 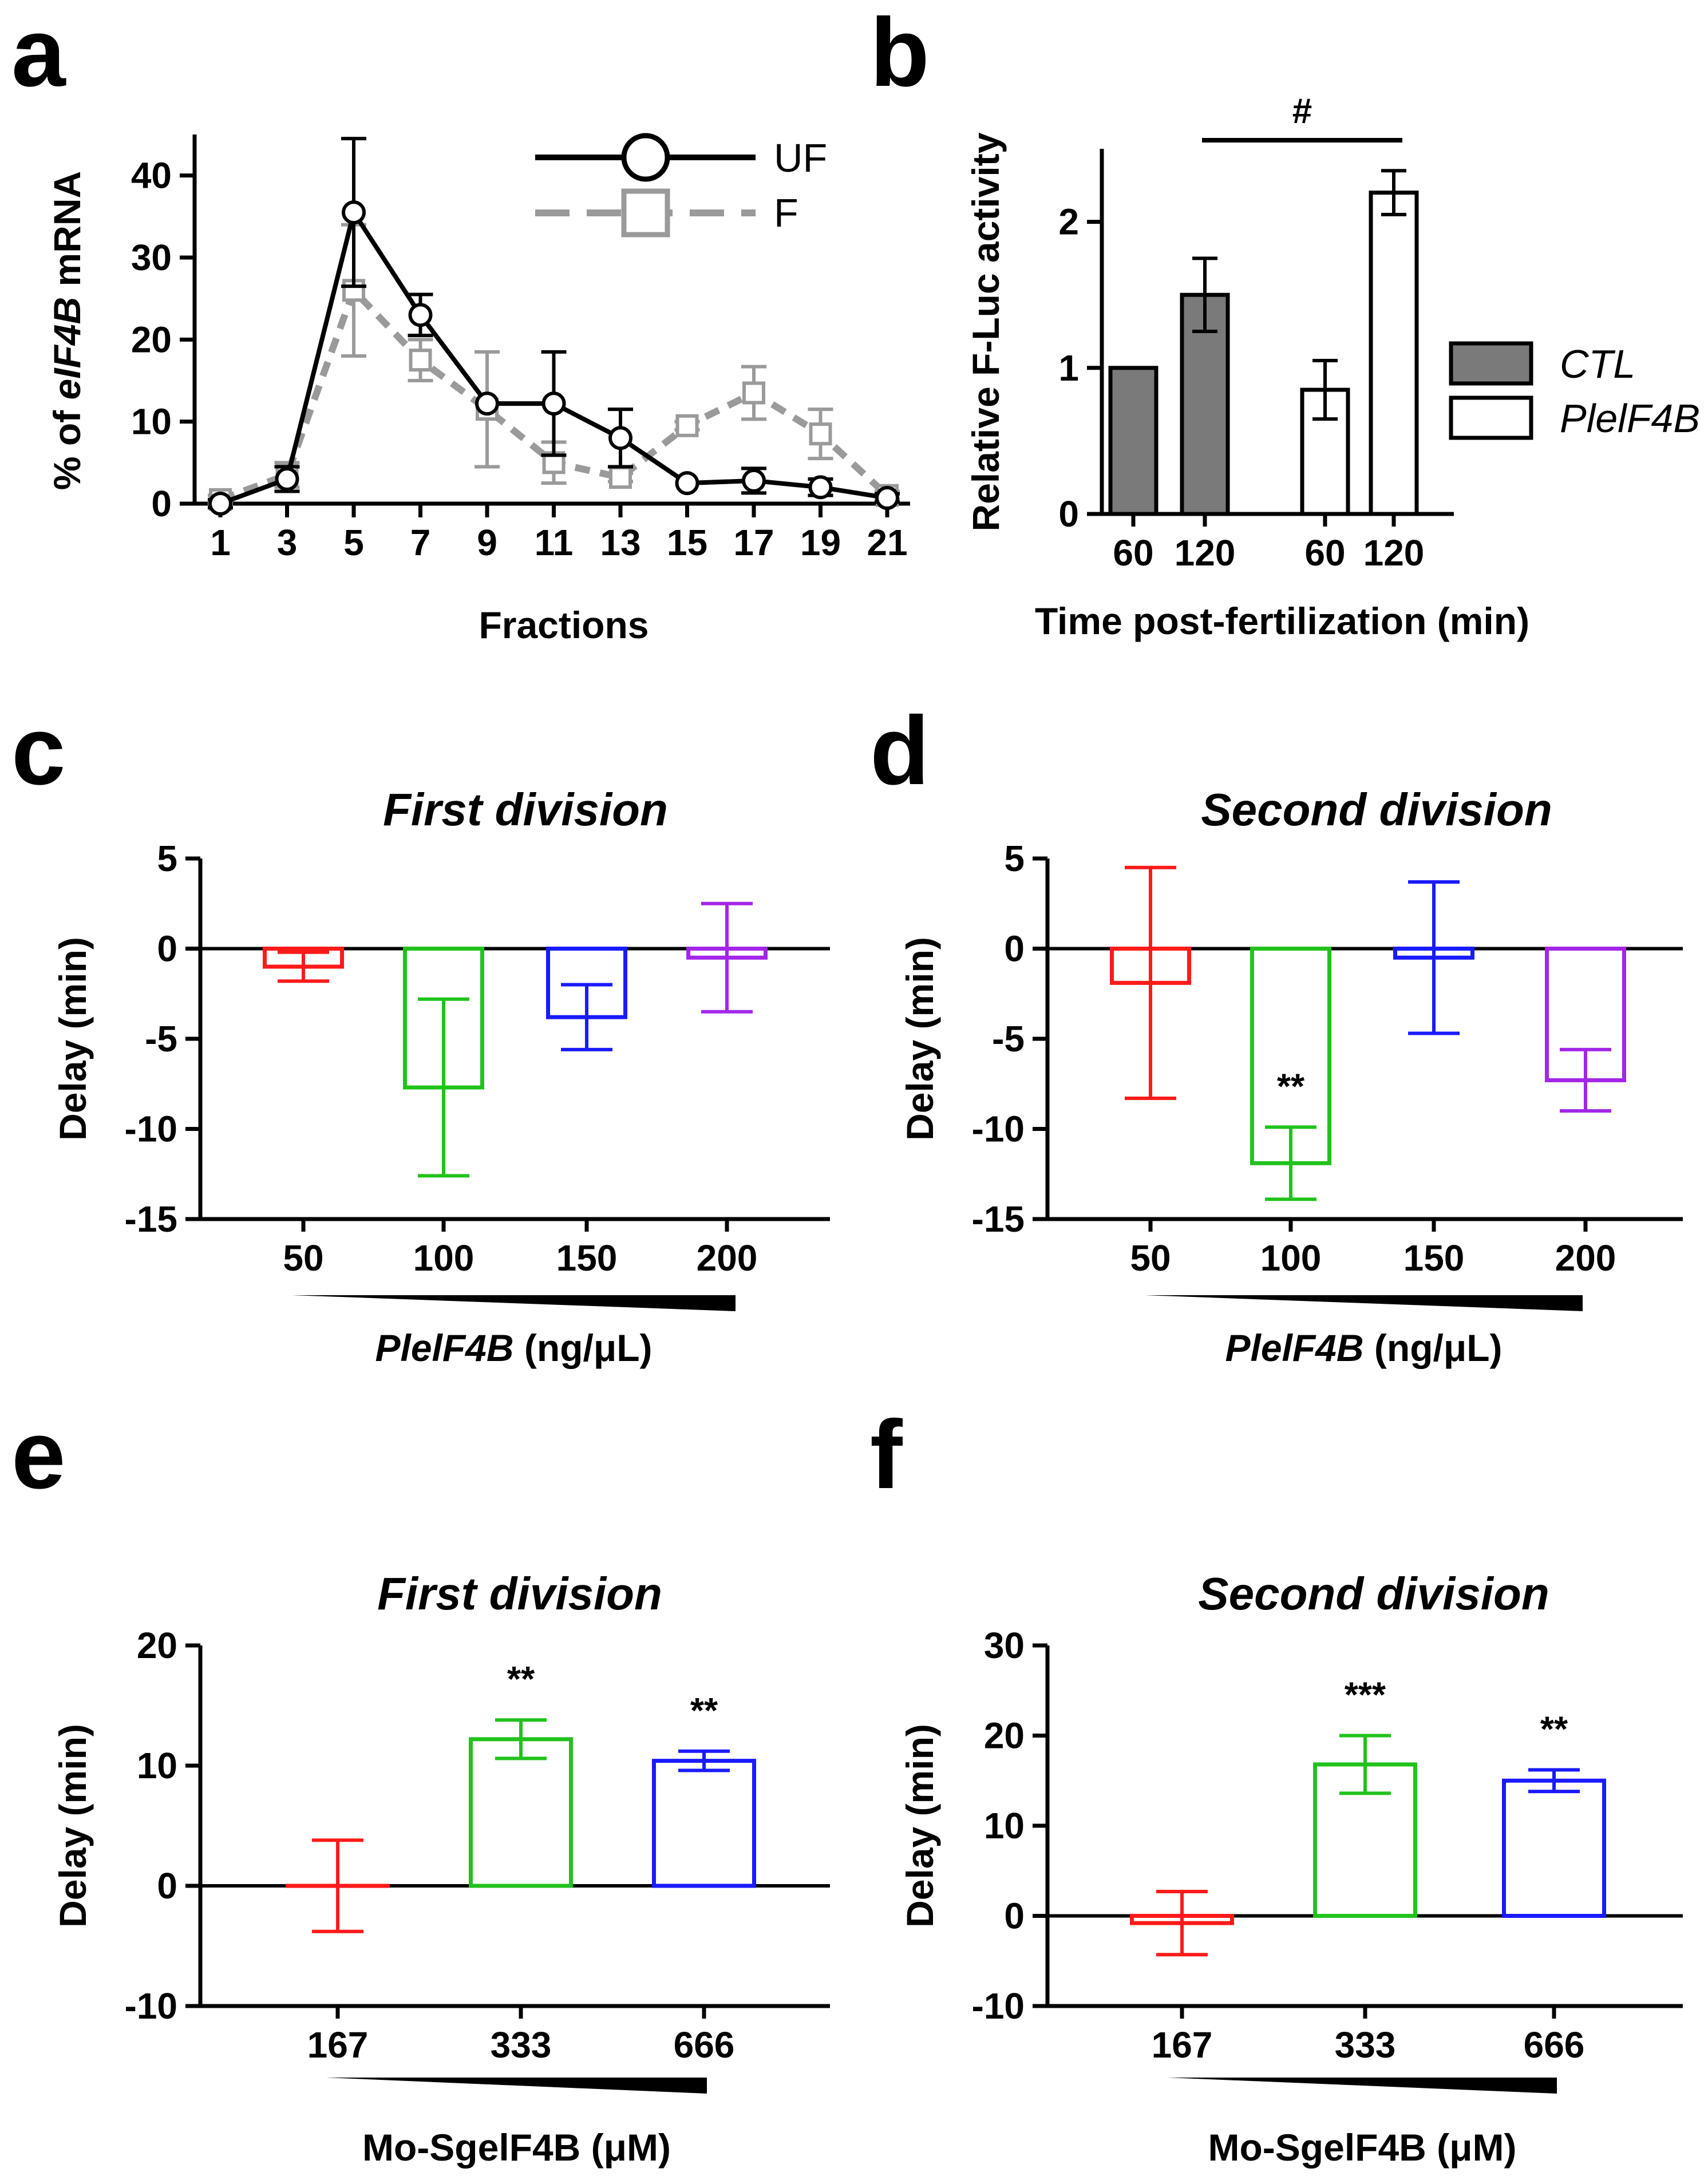 I want to click on f-significance: **, so click(x=1554, y=1730).